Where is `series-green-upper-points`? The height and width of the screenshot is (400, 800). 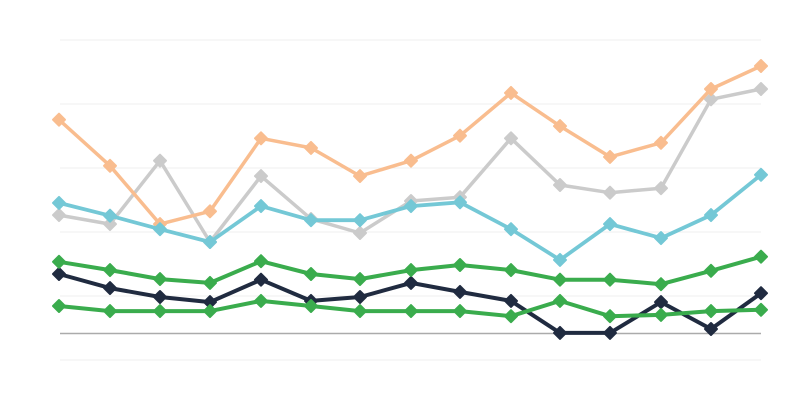
series-green-upper-points is located at coordinates (410, 270).